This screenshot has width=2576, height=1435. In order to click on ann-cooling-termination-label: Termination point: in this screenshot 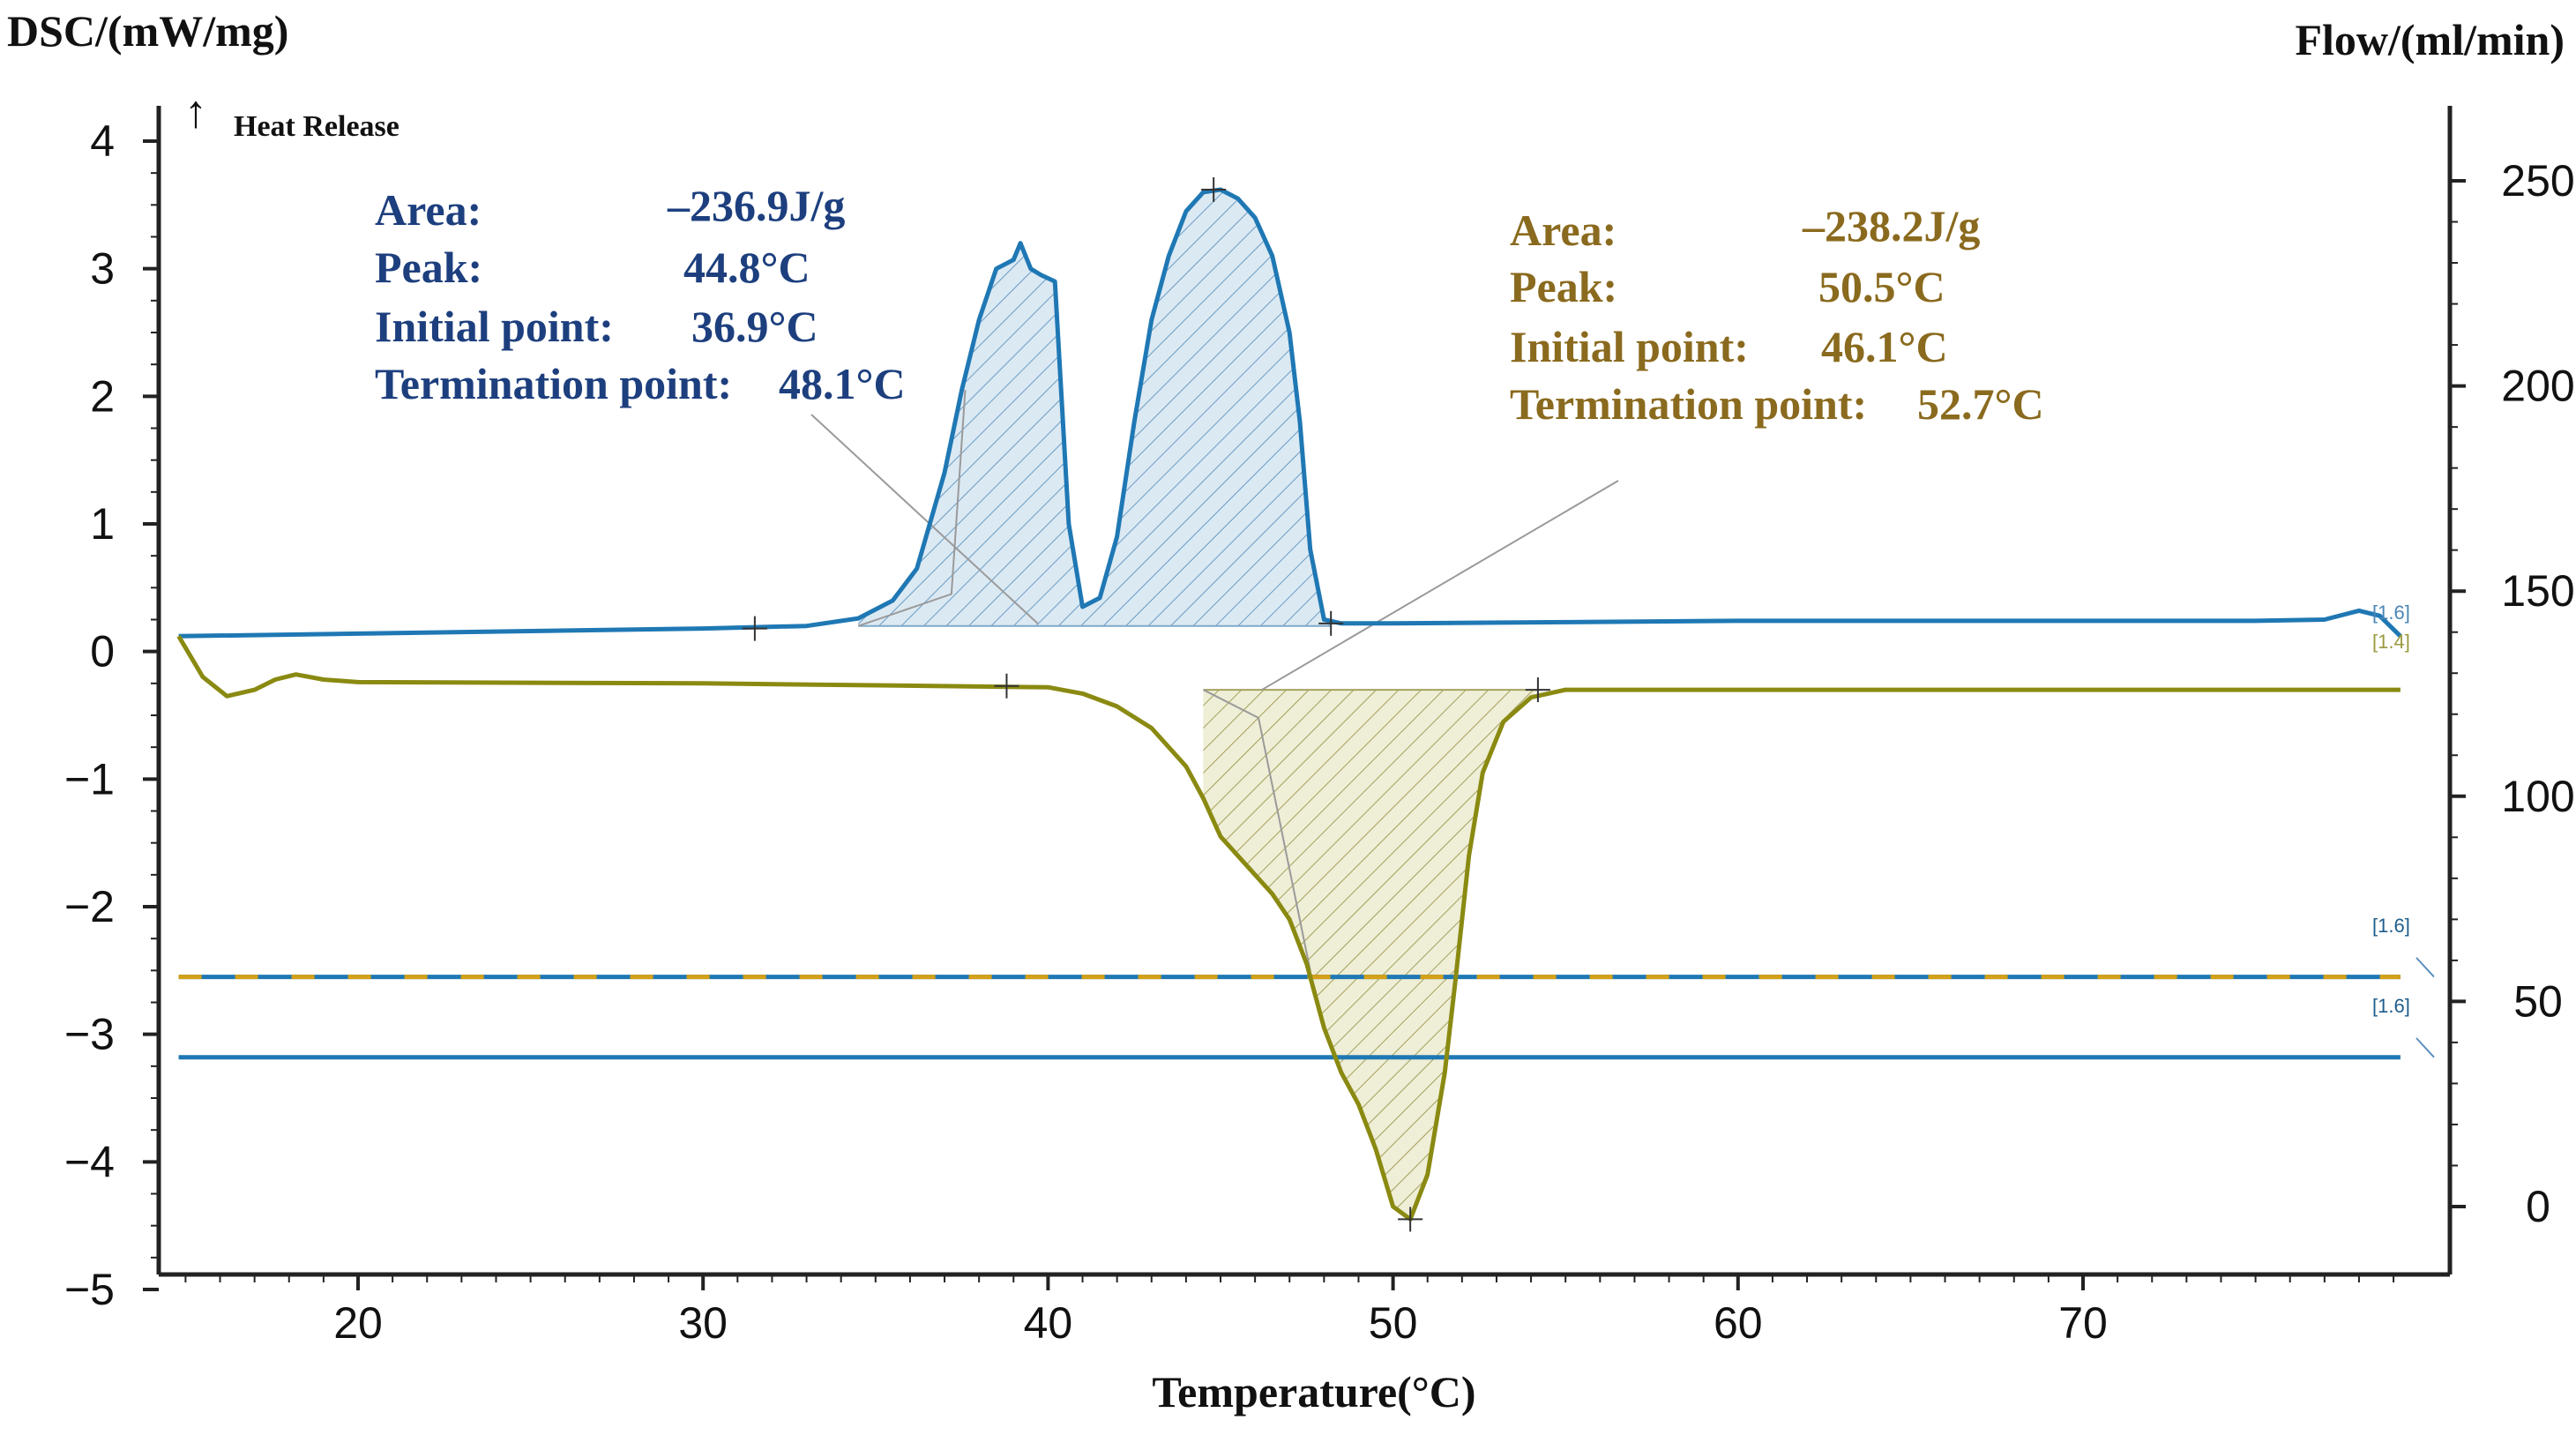, I will do `click(1688, 404)`.